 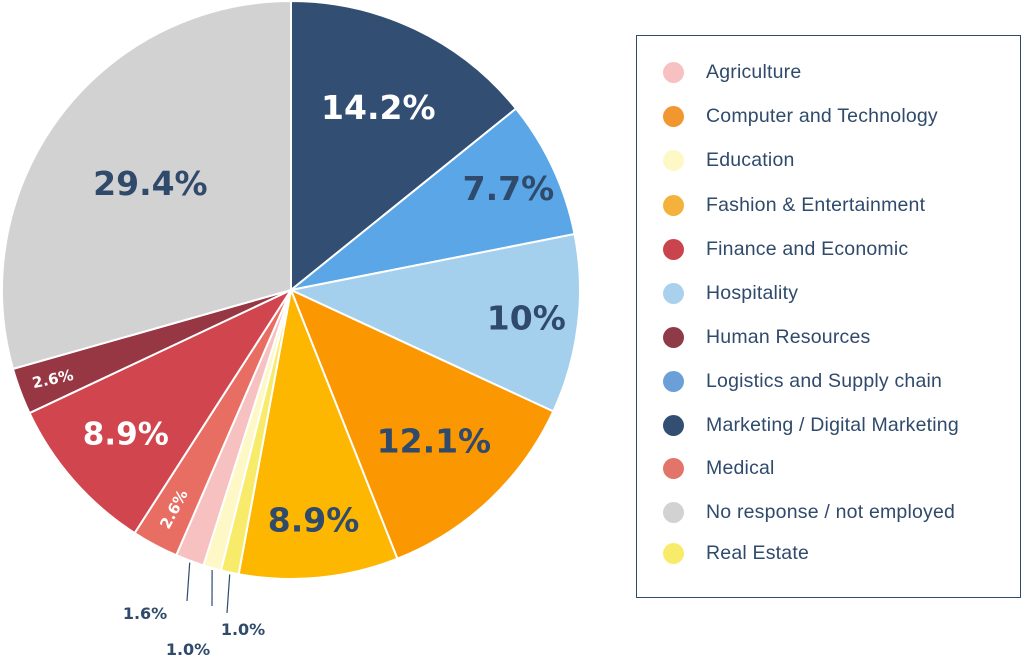 I want to click on legend-item-logistics-and-supply-chain: Logistics and Supply chain, so click(x=802, y=381).